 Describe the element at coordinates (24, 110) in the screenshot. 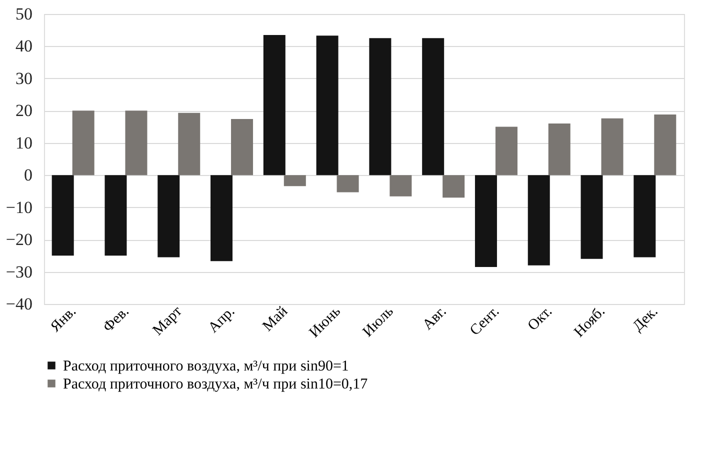

I see `y-tick-label: 20` at that location.